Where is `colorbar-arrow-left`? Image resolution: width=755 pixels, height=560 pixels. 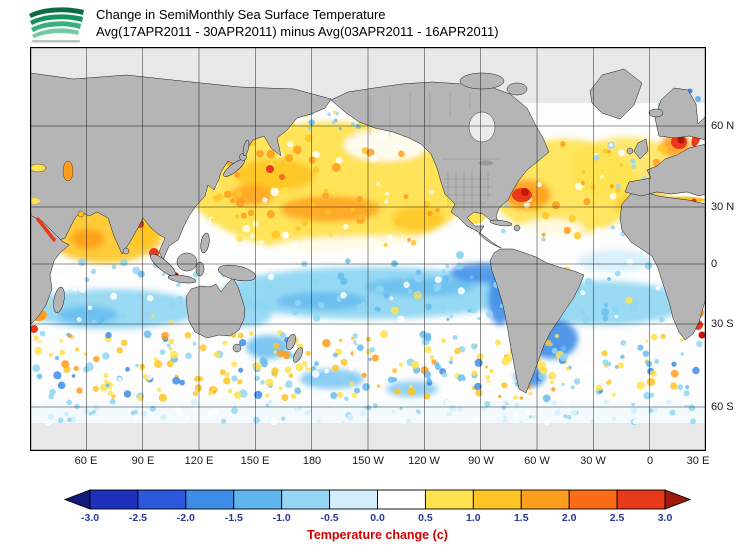
colorbar-arrow-left is located at coordinates (77, 499).